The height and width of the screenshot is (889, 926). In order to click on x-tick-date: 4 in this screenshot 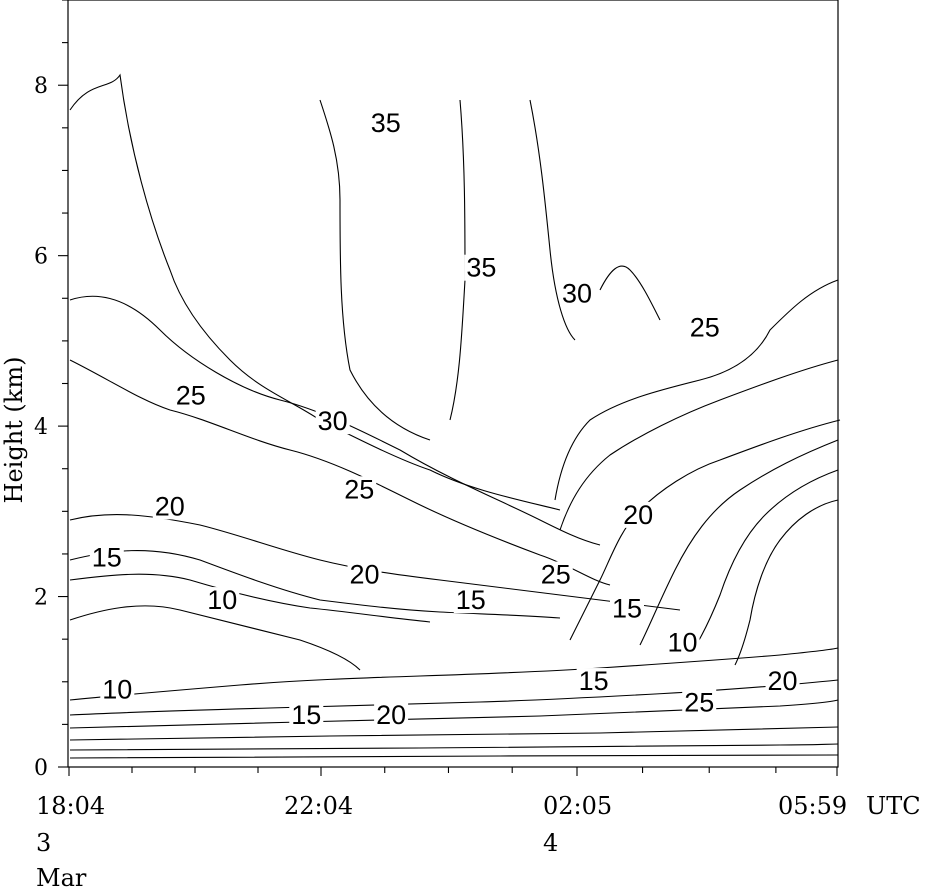, I will do `click(550, 843)`.